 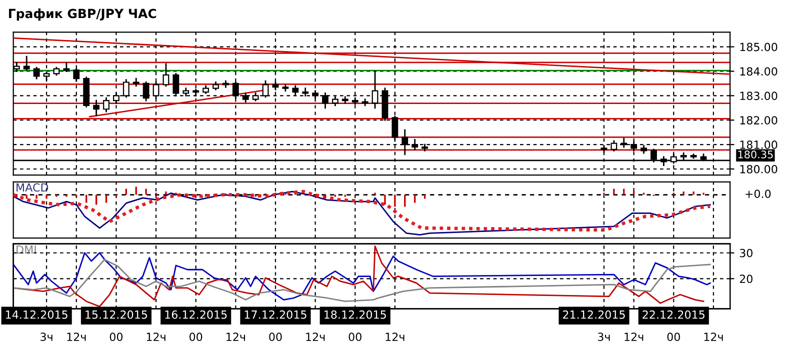 I want to click on x2-tick-label: 21.12.2015, so click(x=594, y=314).